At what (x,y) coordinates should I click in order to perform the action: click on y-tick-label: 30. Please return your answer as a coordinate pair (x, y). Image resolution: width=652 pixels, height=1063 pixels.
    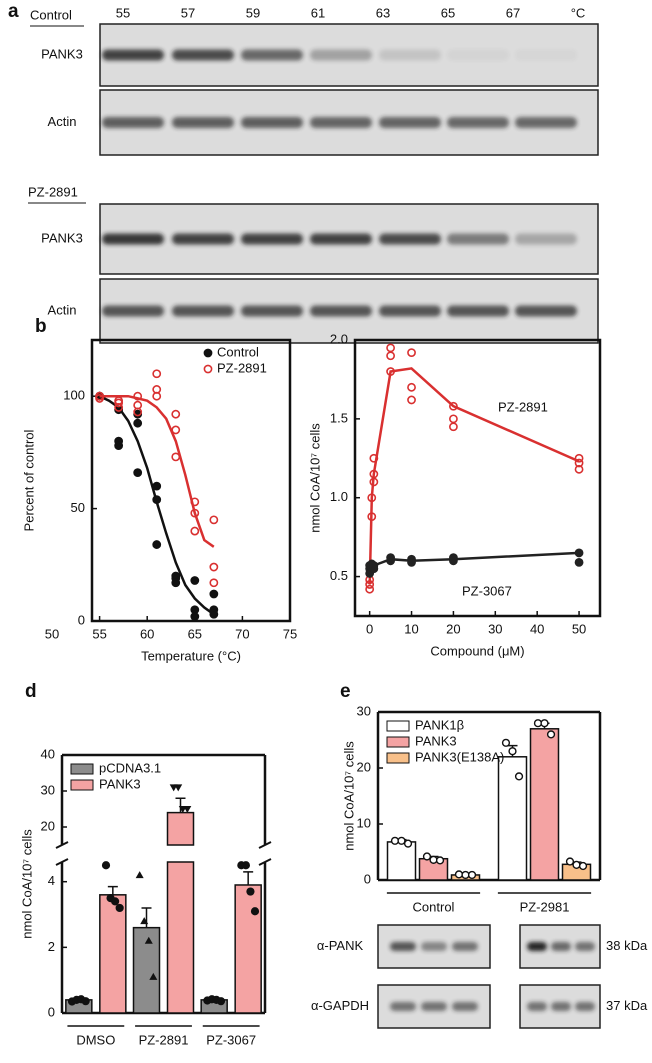
    Looking at the image, I should click on (48, 789).